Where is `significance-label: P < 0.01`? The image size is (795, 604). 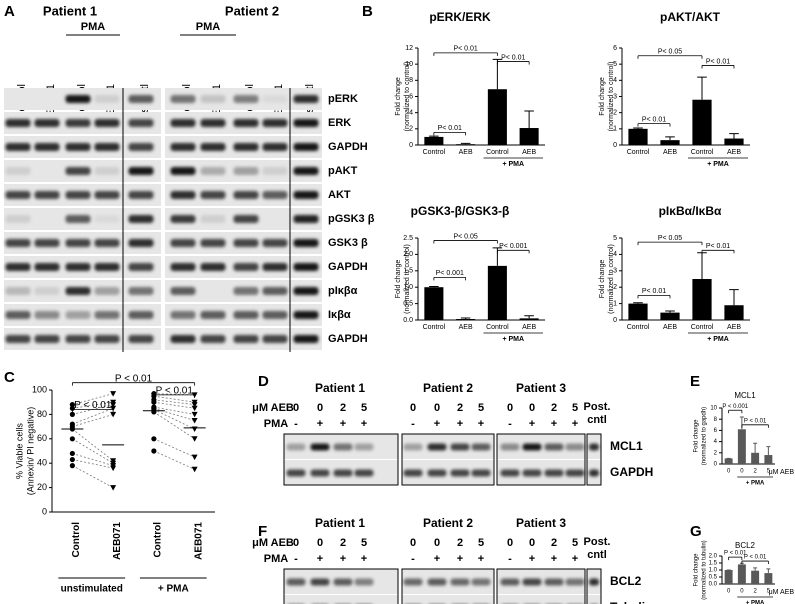
significance-label: P < 0.01 is located at coordinates (93, 405).